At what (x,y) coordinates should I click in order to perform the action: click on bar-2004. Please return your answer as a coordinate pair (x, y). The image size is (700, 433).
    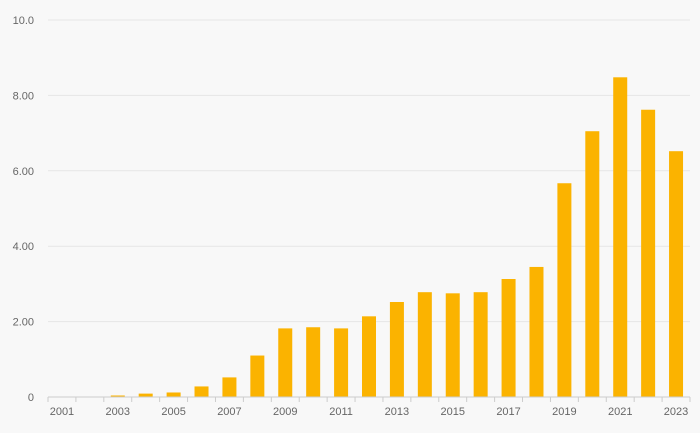
    Looking at the image, I should click on (145, 395).